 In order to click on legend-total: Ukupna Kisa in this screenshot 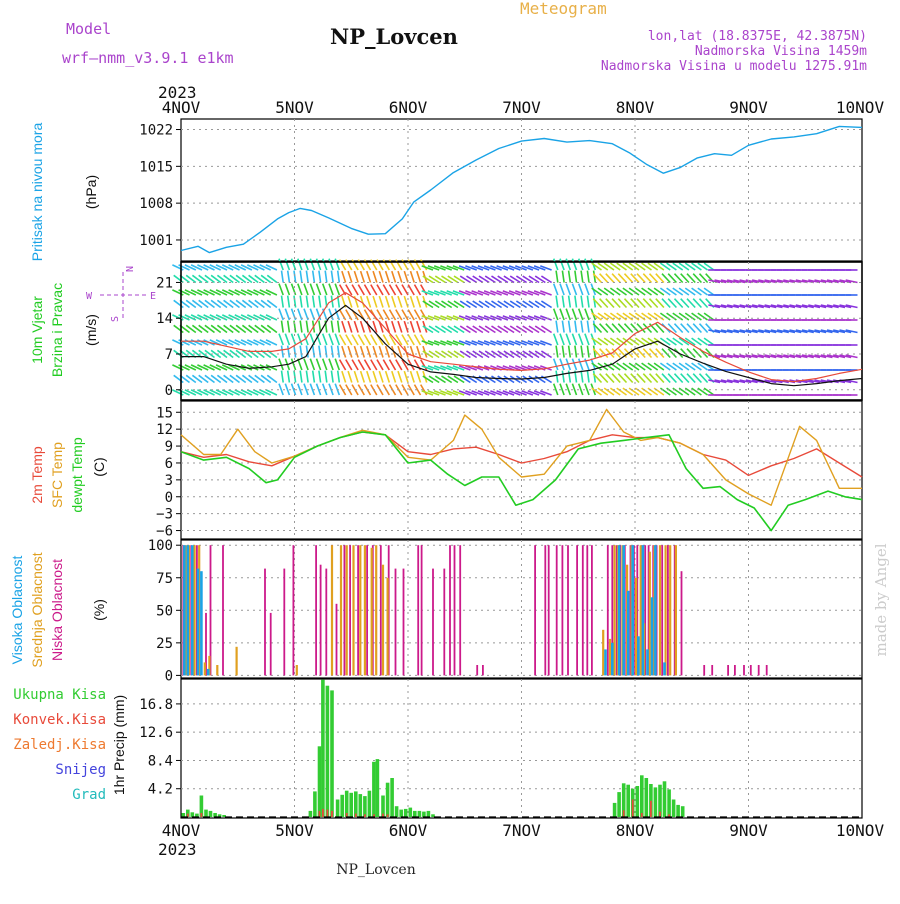, I will do `click(59, 695)`.